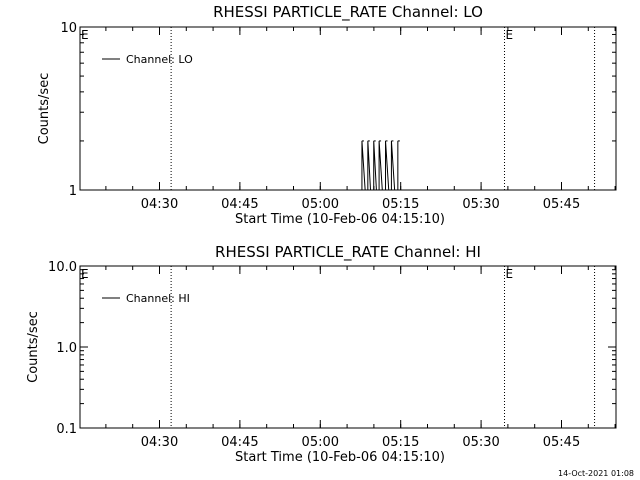  Describe the element at coordinates (158, 298) in the screenshot. I see `legend-entry: Channel: HI` at that location.